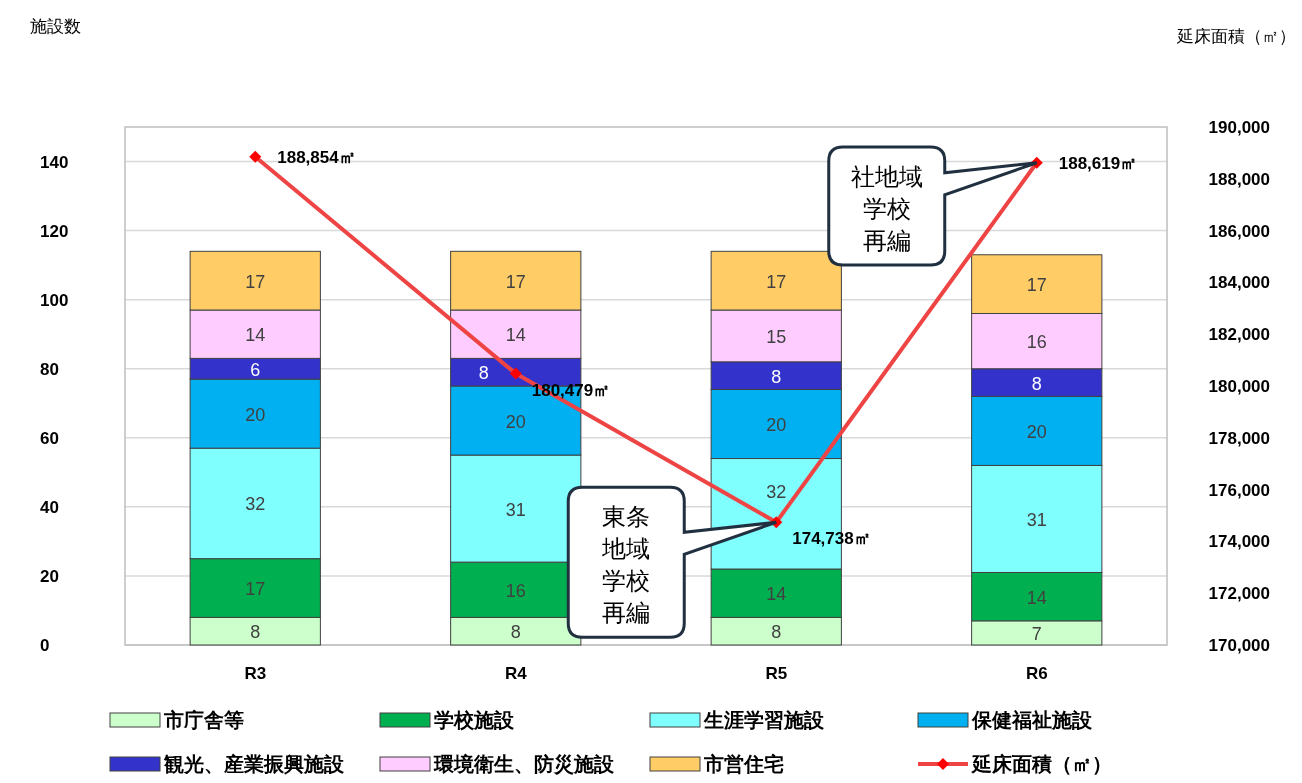 Image resolution: width=1302 pixels, height=783 pixels. I want to click on x-tick-label: R5, so click(776, 673).